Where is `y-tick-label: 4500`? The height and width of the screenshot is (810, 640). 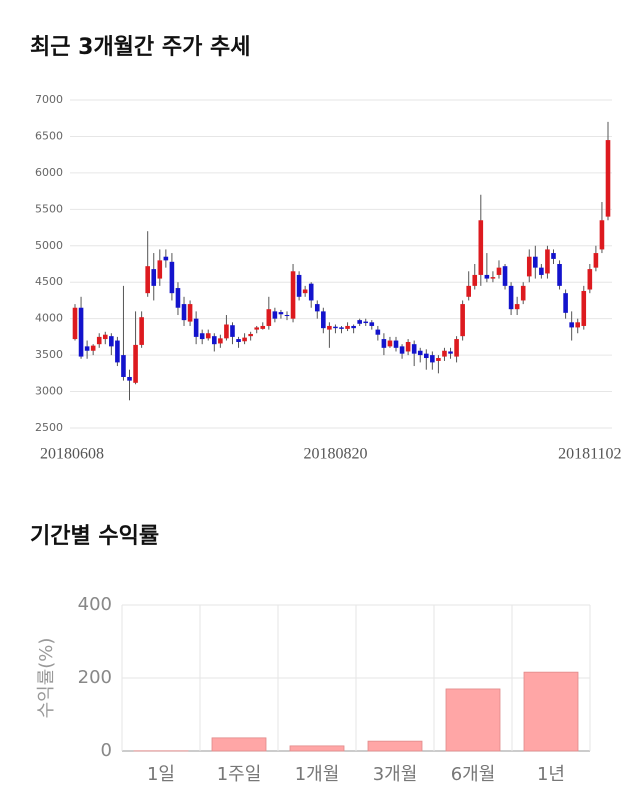
y-tick-label: 4500 is located at coordinates (49, 281).